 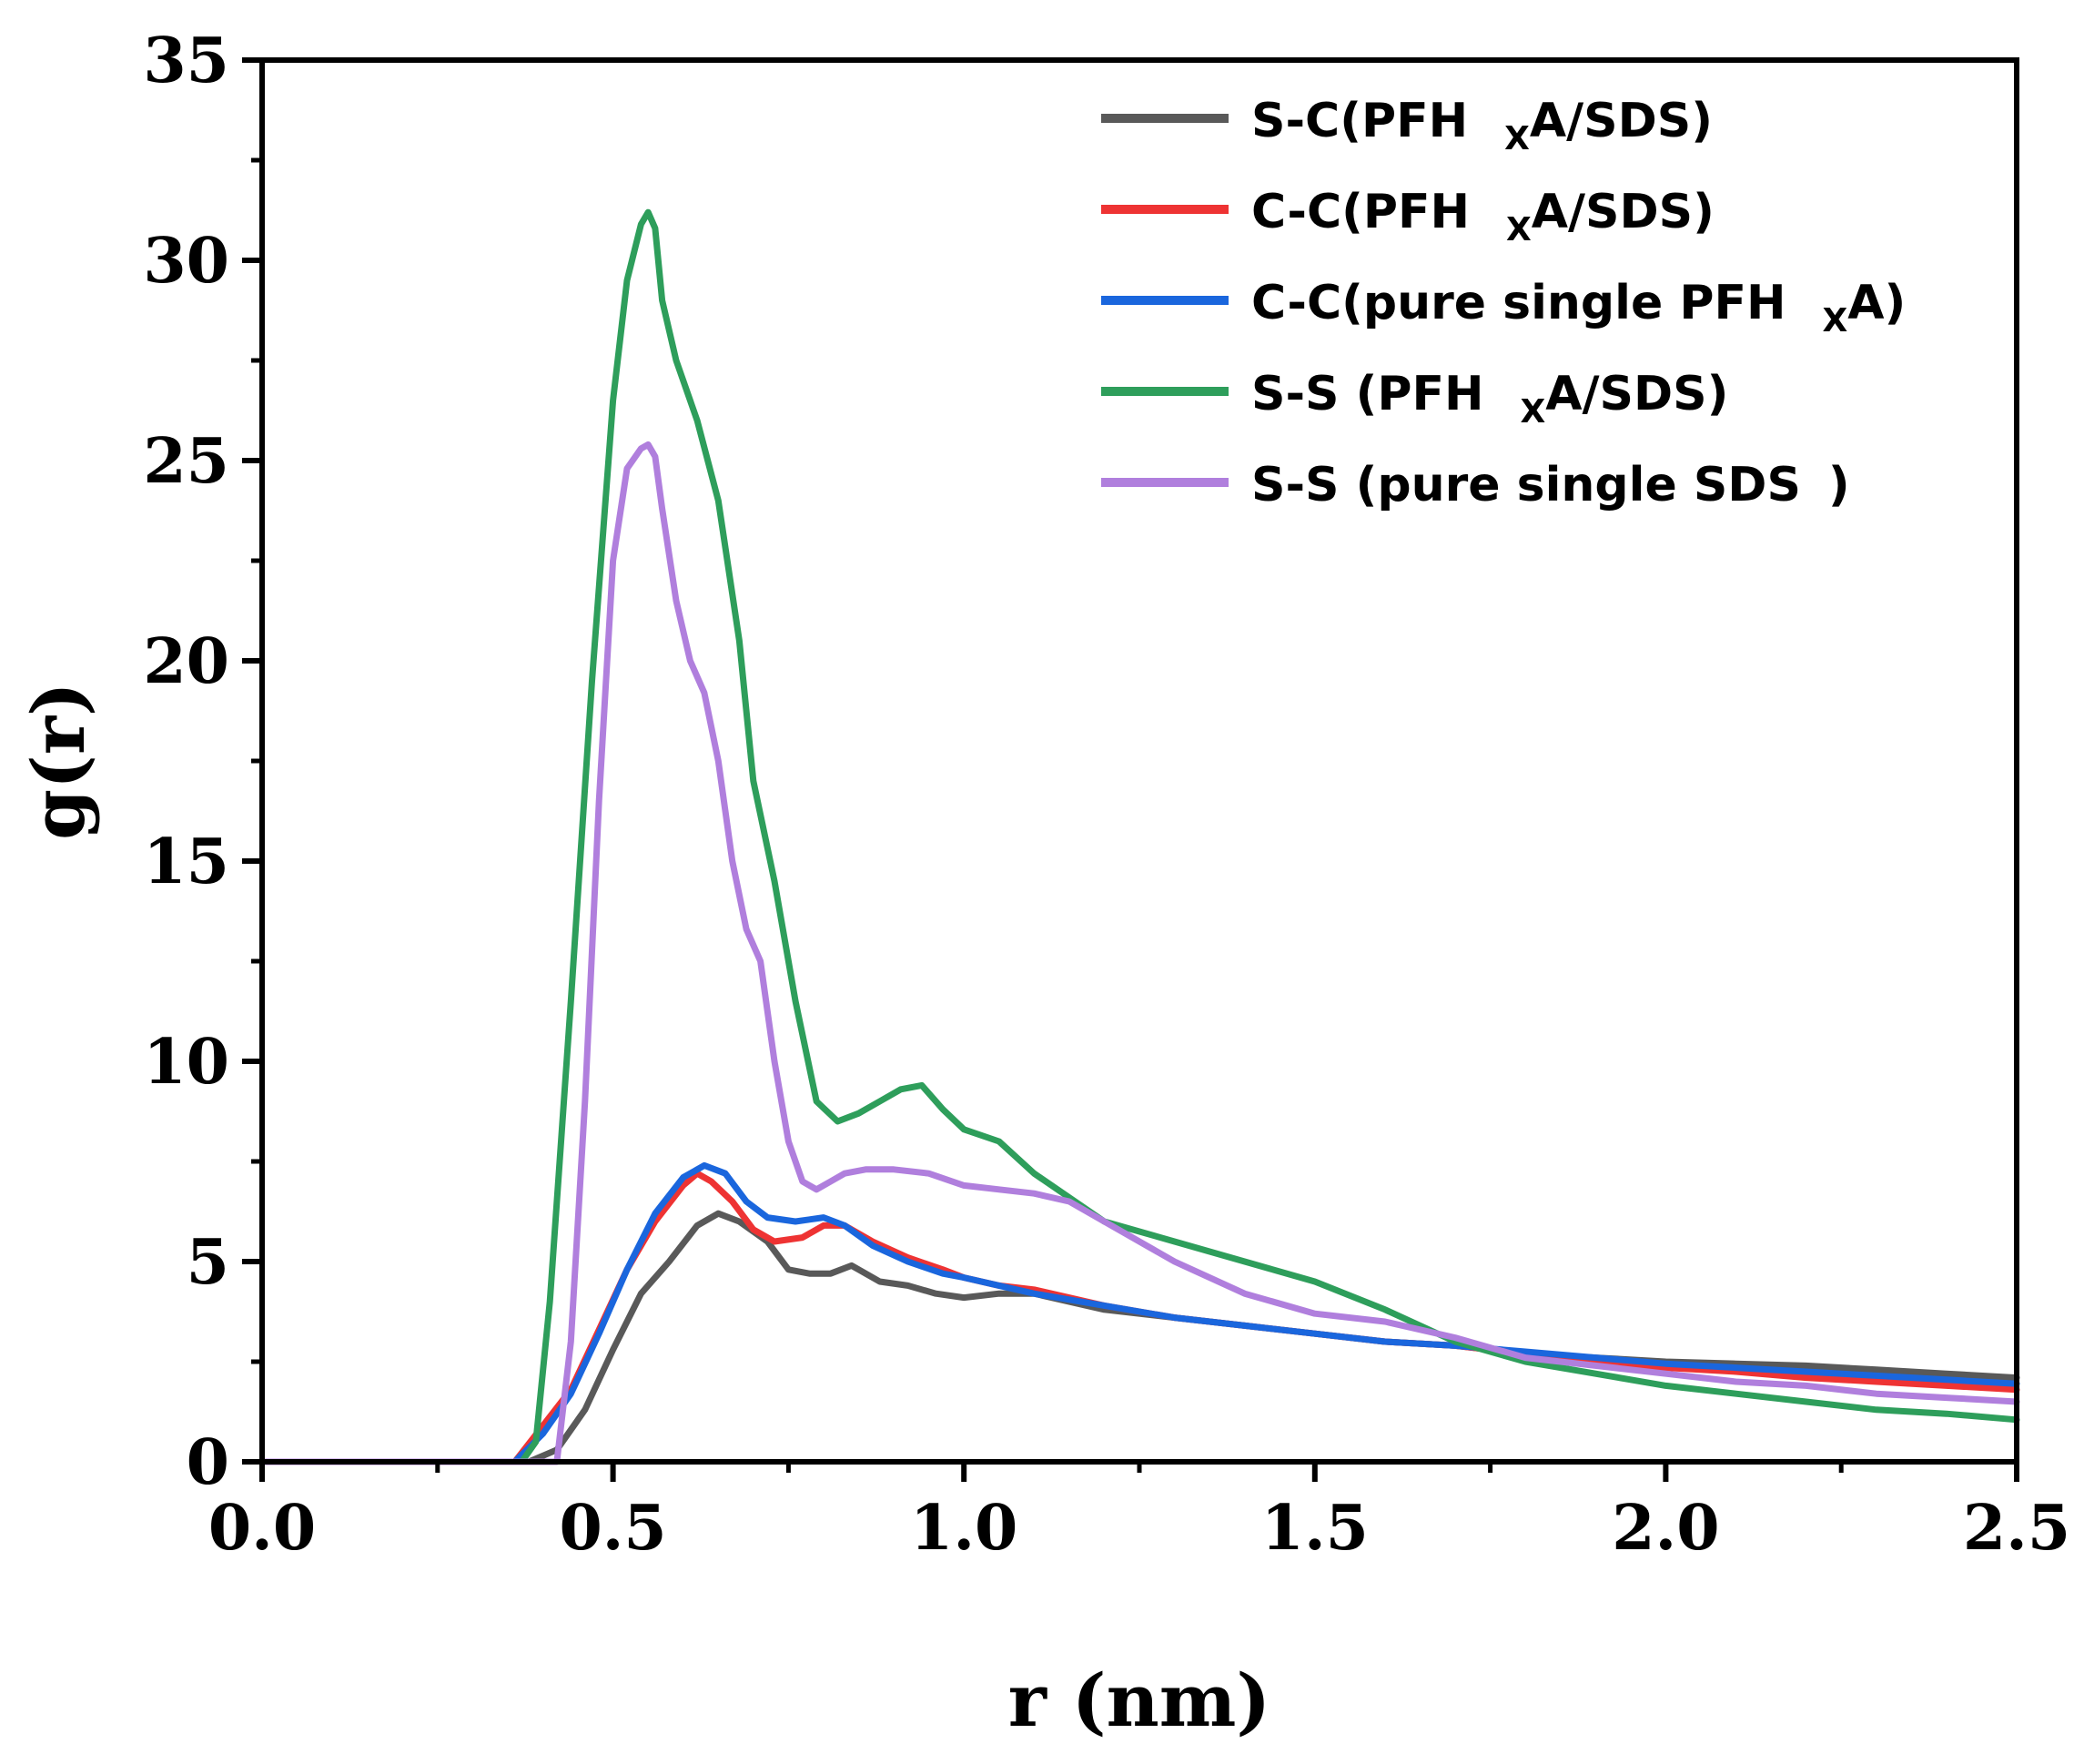 What do you see at coordinates (2016, 1528) in the screenshot?
I see `x-tick-label: 2.5` at bounding box center [2016, 1528].